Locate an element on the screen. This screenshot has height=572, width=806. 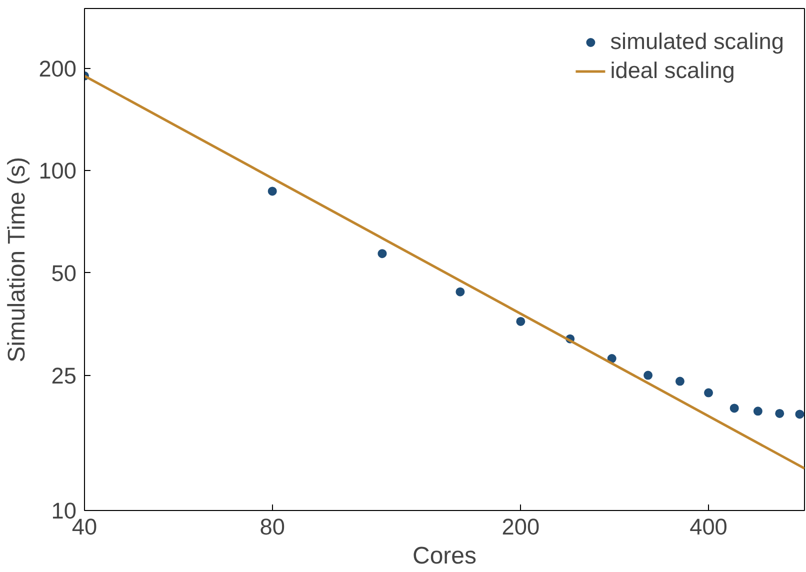
legend-label: simulated scaling is located at coordinates (697, 41).